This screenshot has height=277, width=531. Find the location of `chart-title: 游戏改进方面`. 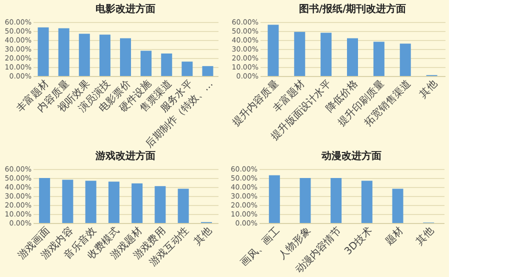

chart-title: 游戏改进方面 is located at coordinates (125, 156).